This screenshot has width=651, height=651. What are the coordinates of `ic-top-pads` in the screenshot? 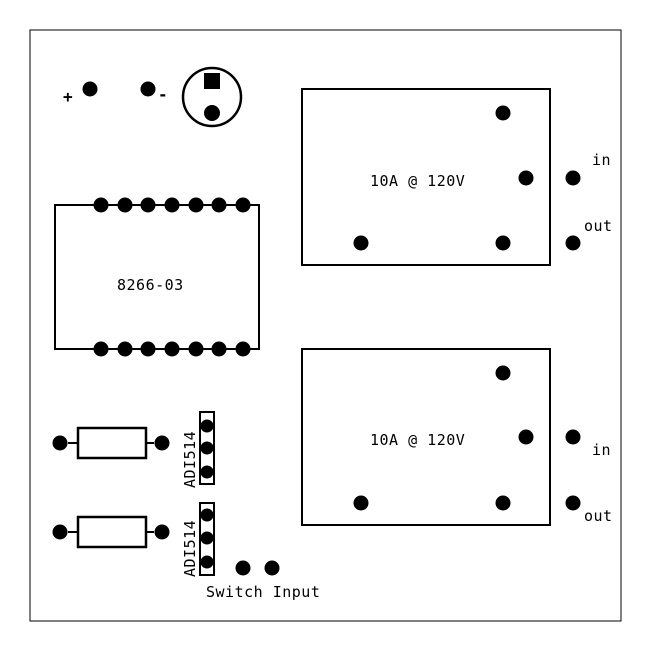 It's located at (172, 205).